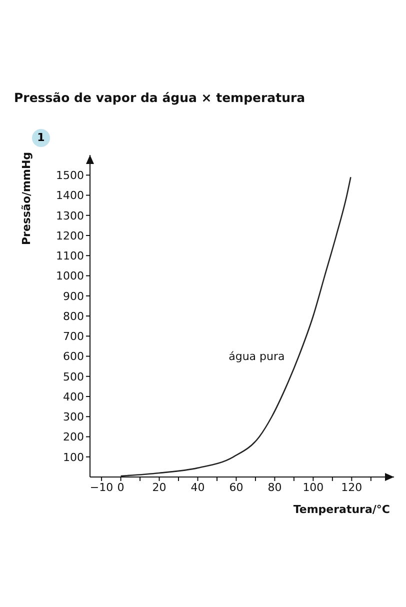 This screenshot has width=406, height=607. What do you see at coordinates (341, 509) in the screenshot?
I see `x-axis-title: Temperatura/°C` at bounding box center [341, 509].